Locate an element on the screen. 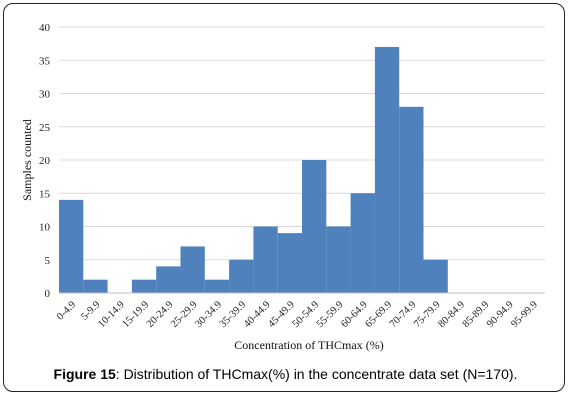 The width and height of the screenshot is (571, 400). x-tick-label: 70-74.9 is located at coordinates (403, 314).